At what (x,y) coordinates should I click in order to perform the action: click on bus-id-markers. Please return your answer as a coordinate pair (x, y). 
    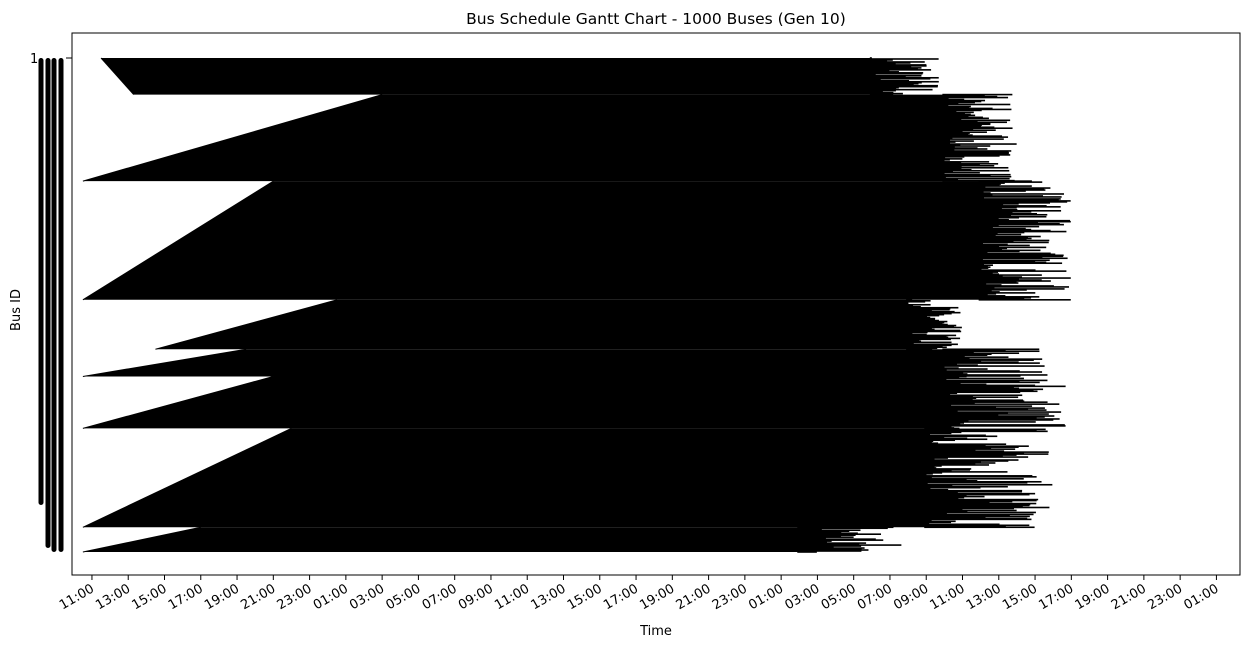
    Looking at the image, I should click on (51, 305).